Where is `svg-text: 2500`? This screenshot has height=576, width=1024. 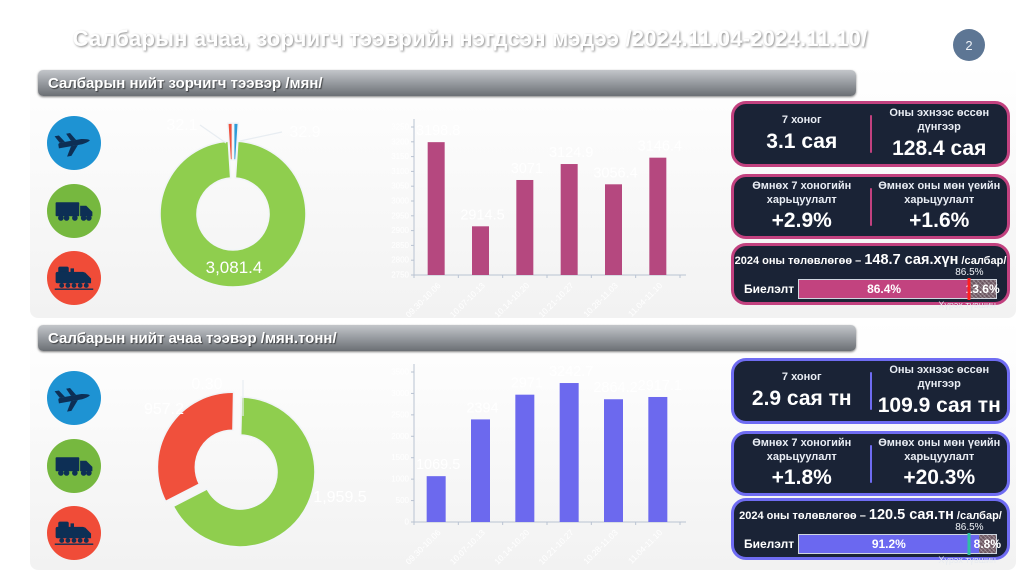
svg-text: 2500 is located at coordinates (400, 414).